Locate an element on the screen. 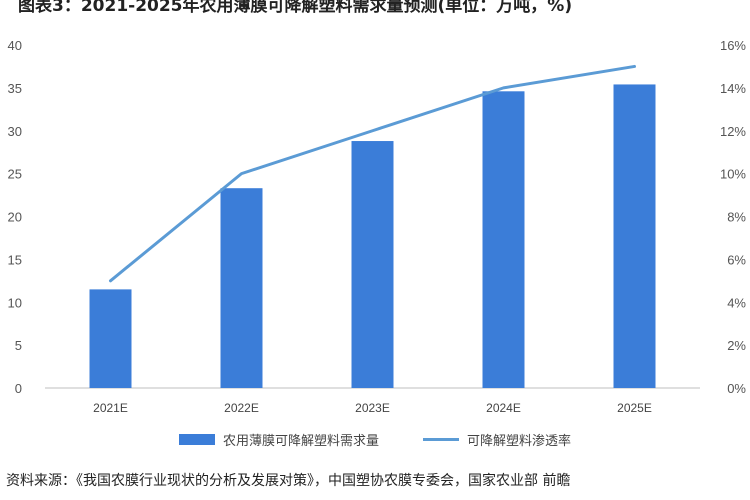 The height and width of the screenshot is (500, 750). y-right-tick-label: 14% is located at coordinates (733, 88).